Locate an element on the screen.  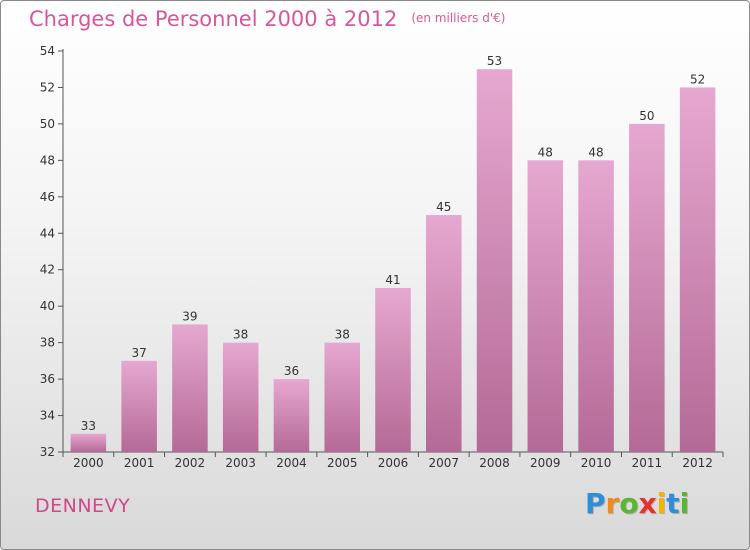
y-tick-label: 34 is located at coordinates (47, 416).